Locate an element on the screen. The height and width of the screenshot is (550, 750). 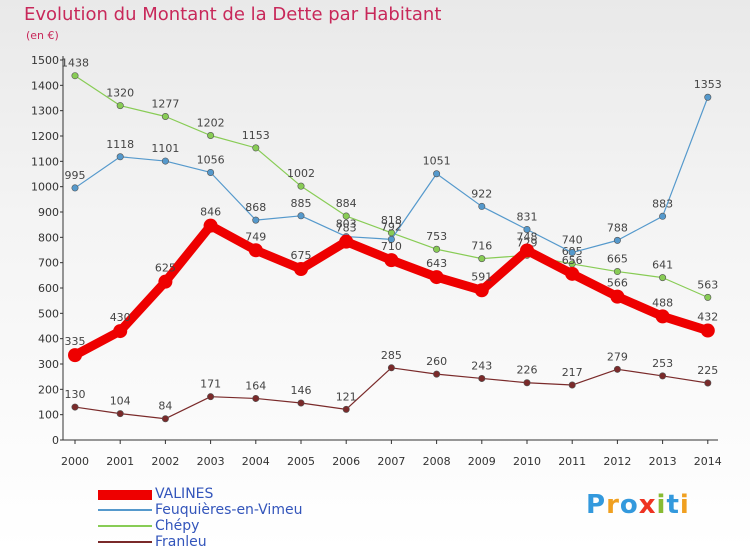
x-tick-label: 2011 is located at coordinates (572, 461).